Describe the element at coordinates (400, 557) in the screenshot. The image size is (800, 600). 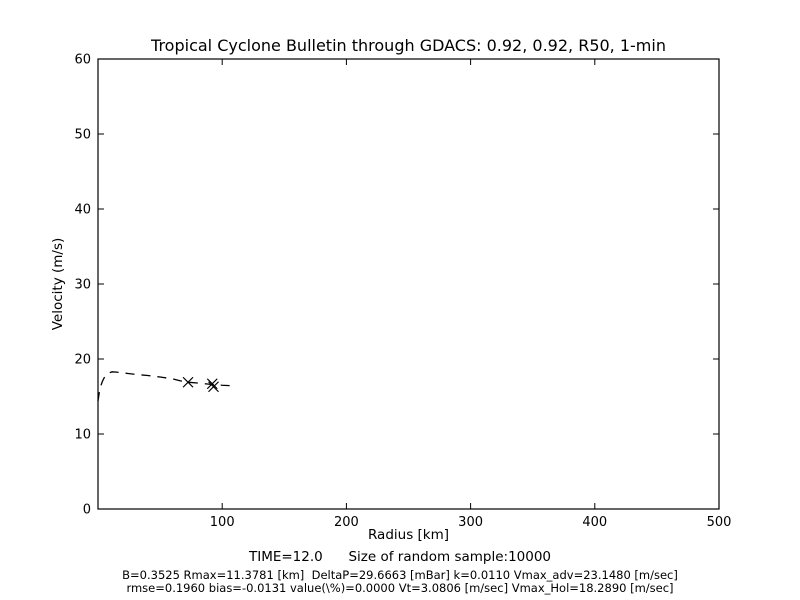
I see `footer-time-and-sample-text: TIME=12.0 Size of random sample:10000` at that location.